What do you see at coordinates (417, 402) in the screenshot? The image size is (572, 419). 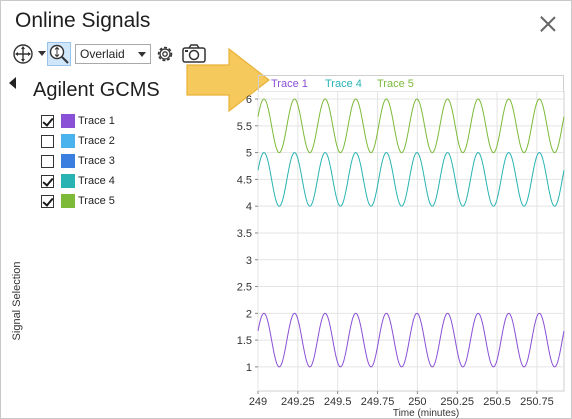 I see `x-tick-label: 250` at bounding box center [417, 402].